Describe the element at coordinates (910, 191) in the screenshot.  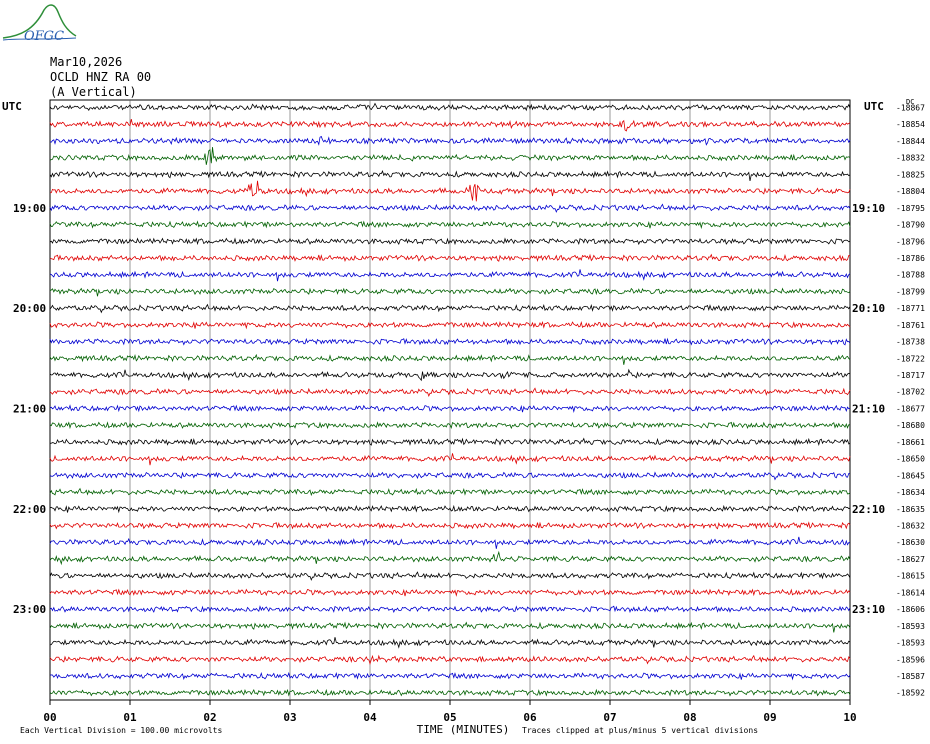
I see `dc-offset-label: -18804` at that location.